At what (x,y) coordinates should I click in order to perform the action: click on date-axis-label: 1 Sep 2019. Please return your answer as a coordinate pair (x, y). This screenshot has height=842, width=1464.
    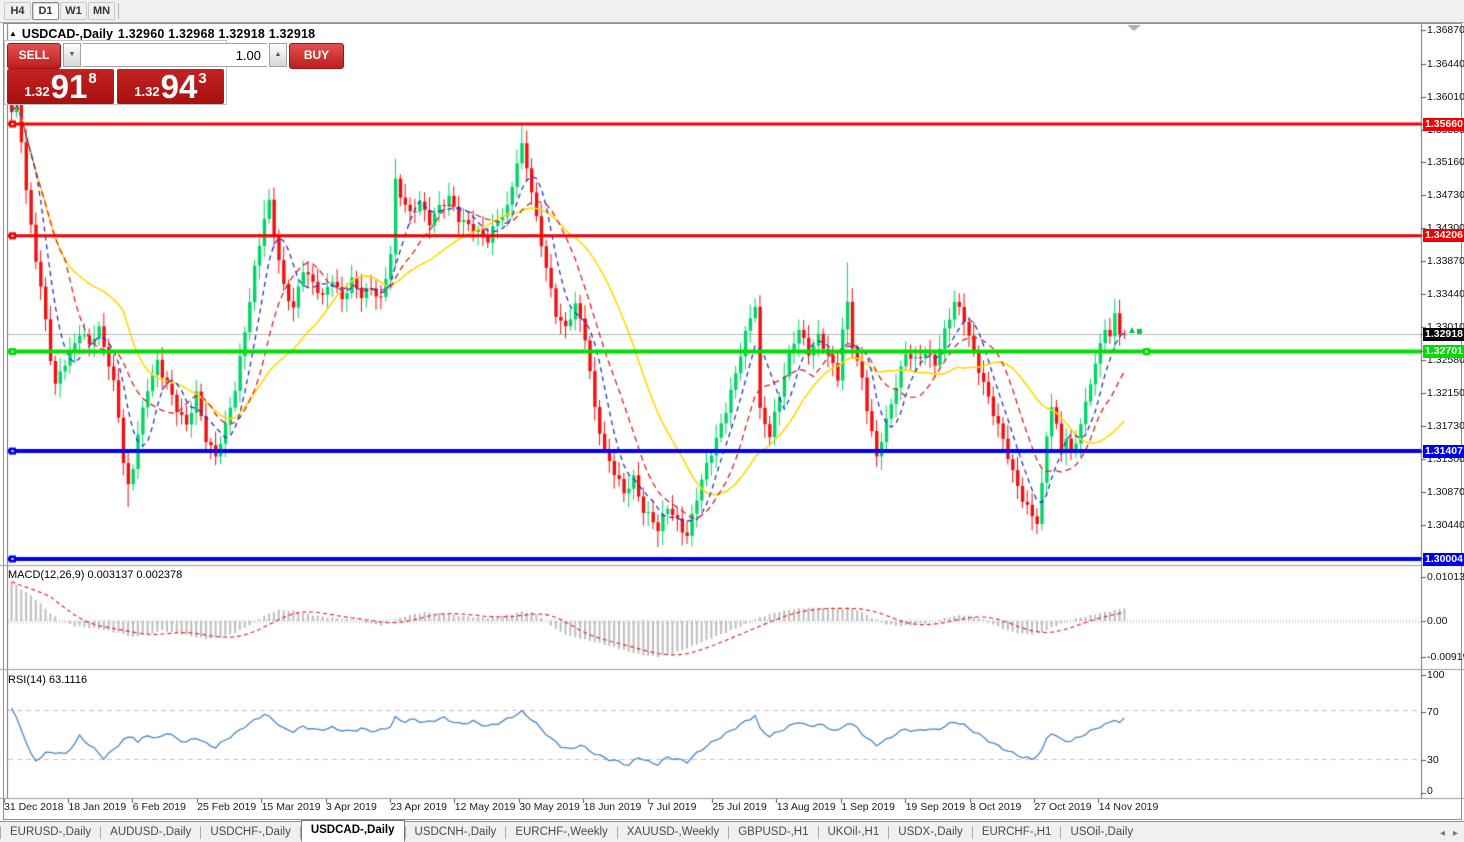
    Looking at the image, I should click on (868, 807).